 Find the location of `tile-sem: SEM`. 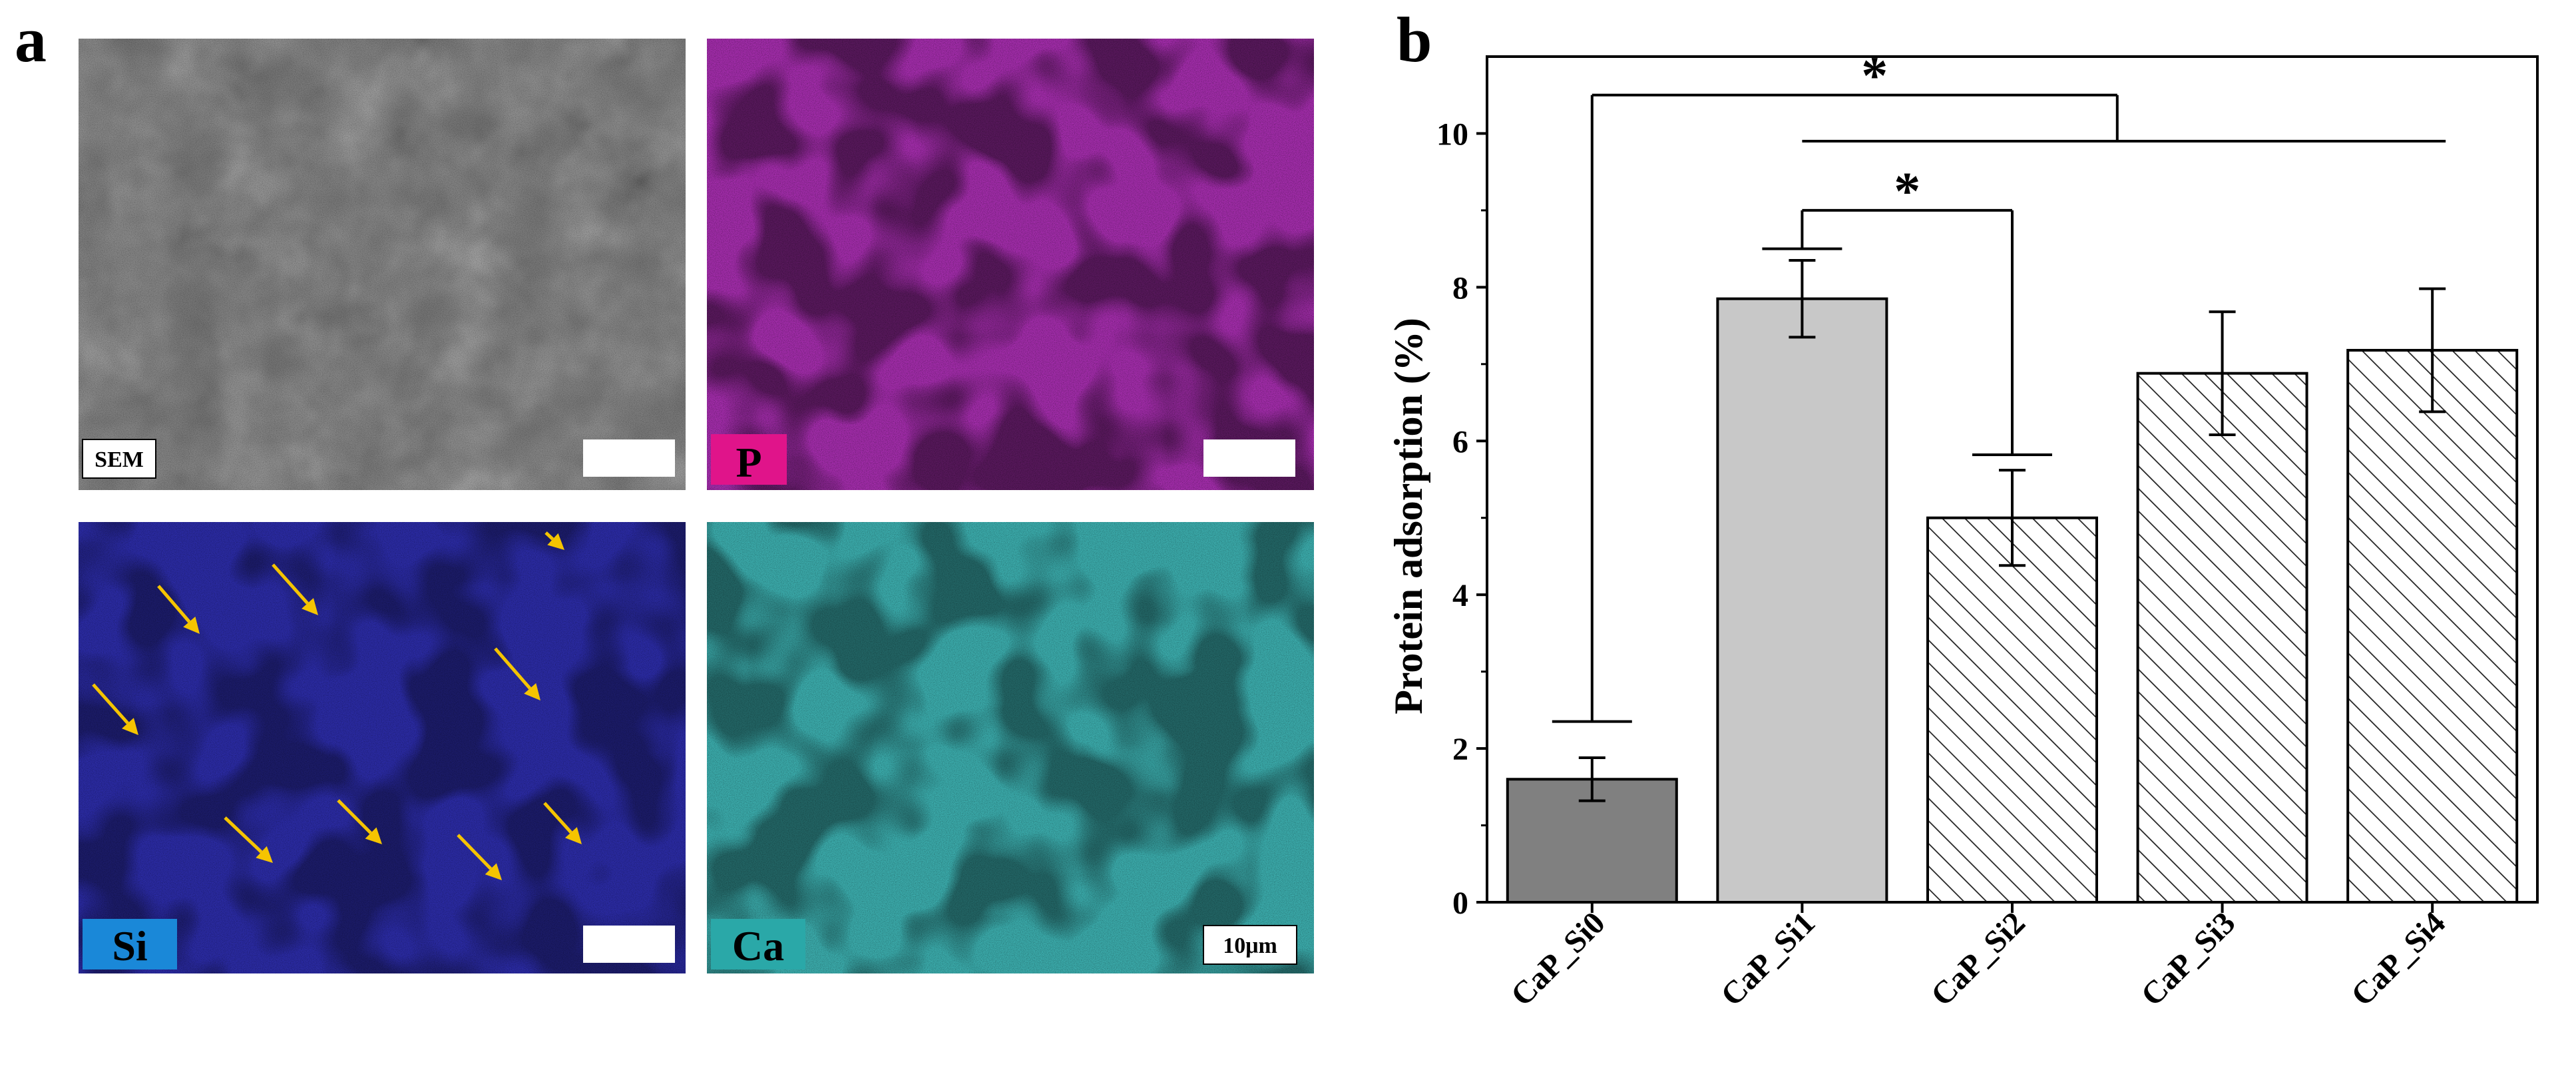

tile-sem: SEM is located at coordinates (382, 264).